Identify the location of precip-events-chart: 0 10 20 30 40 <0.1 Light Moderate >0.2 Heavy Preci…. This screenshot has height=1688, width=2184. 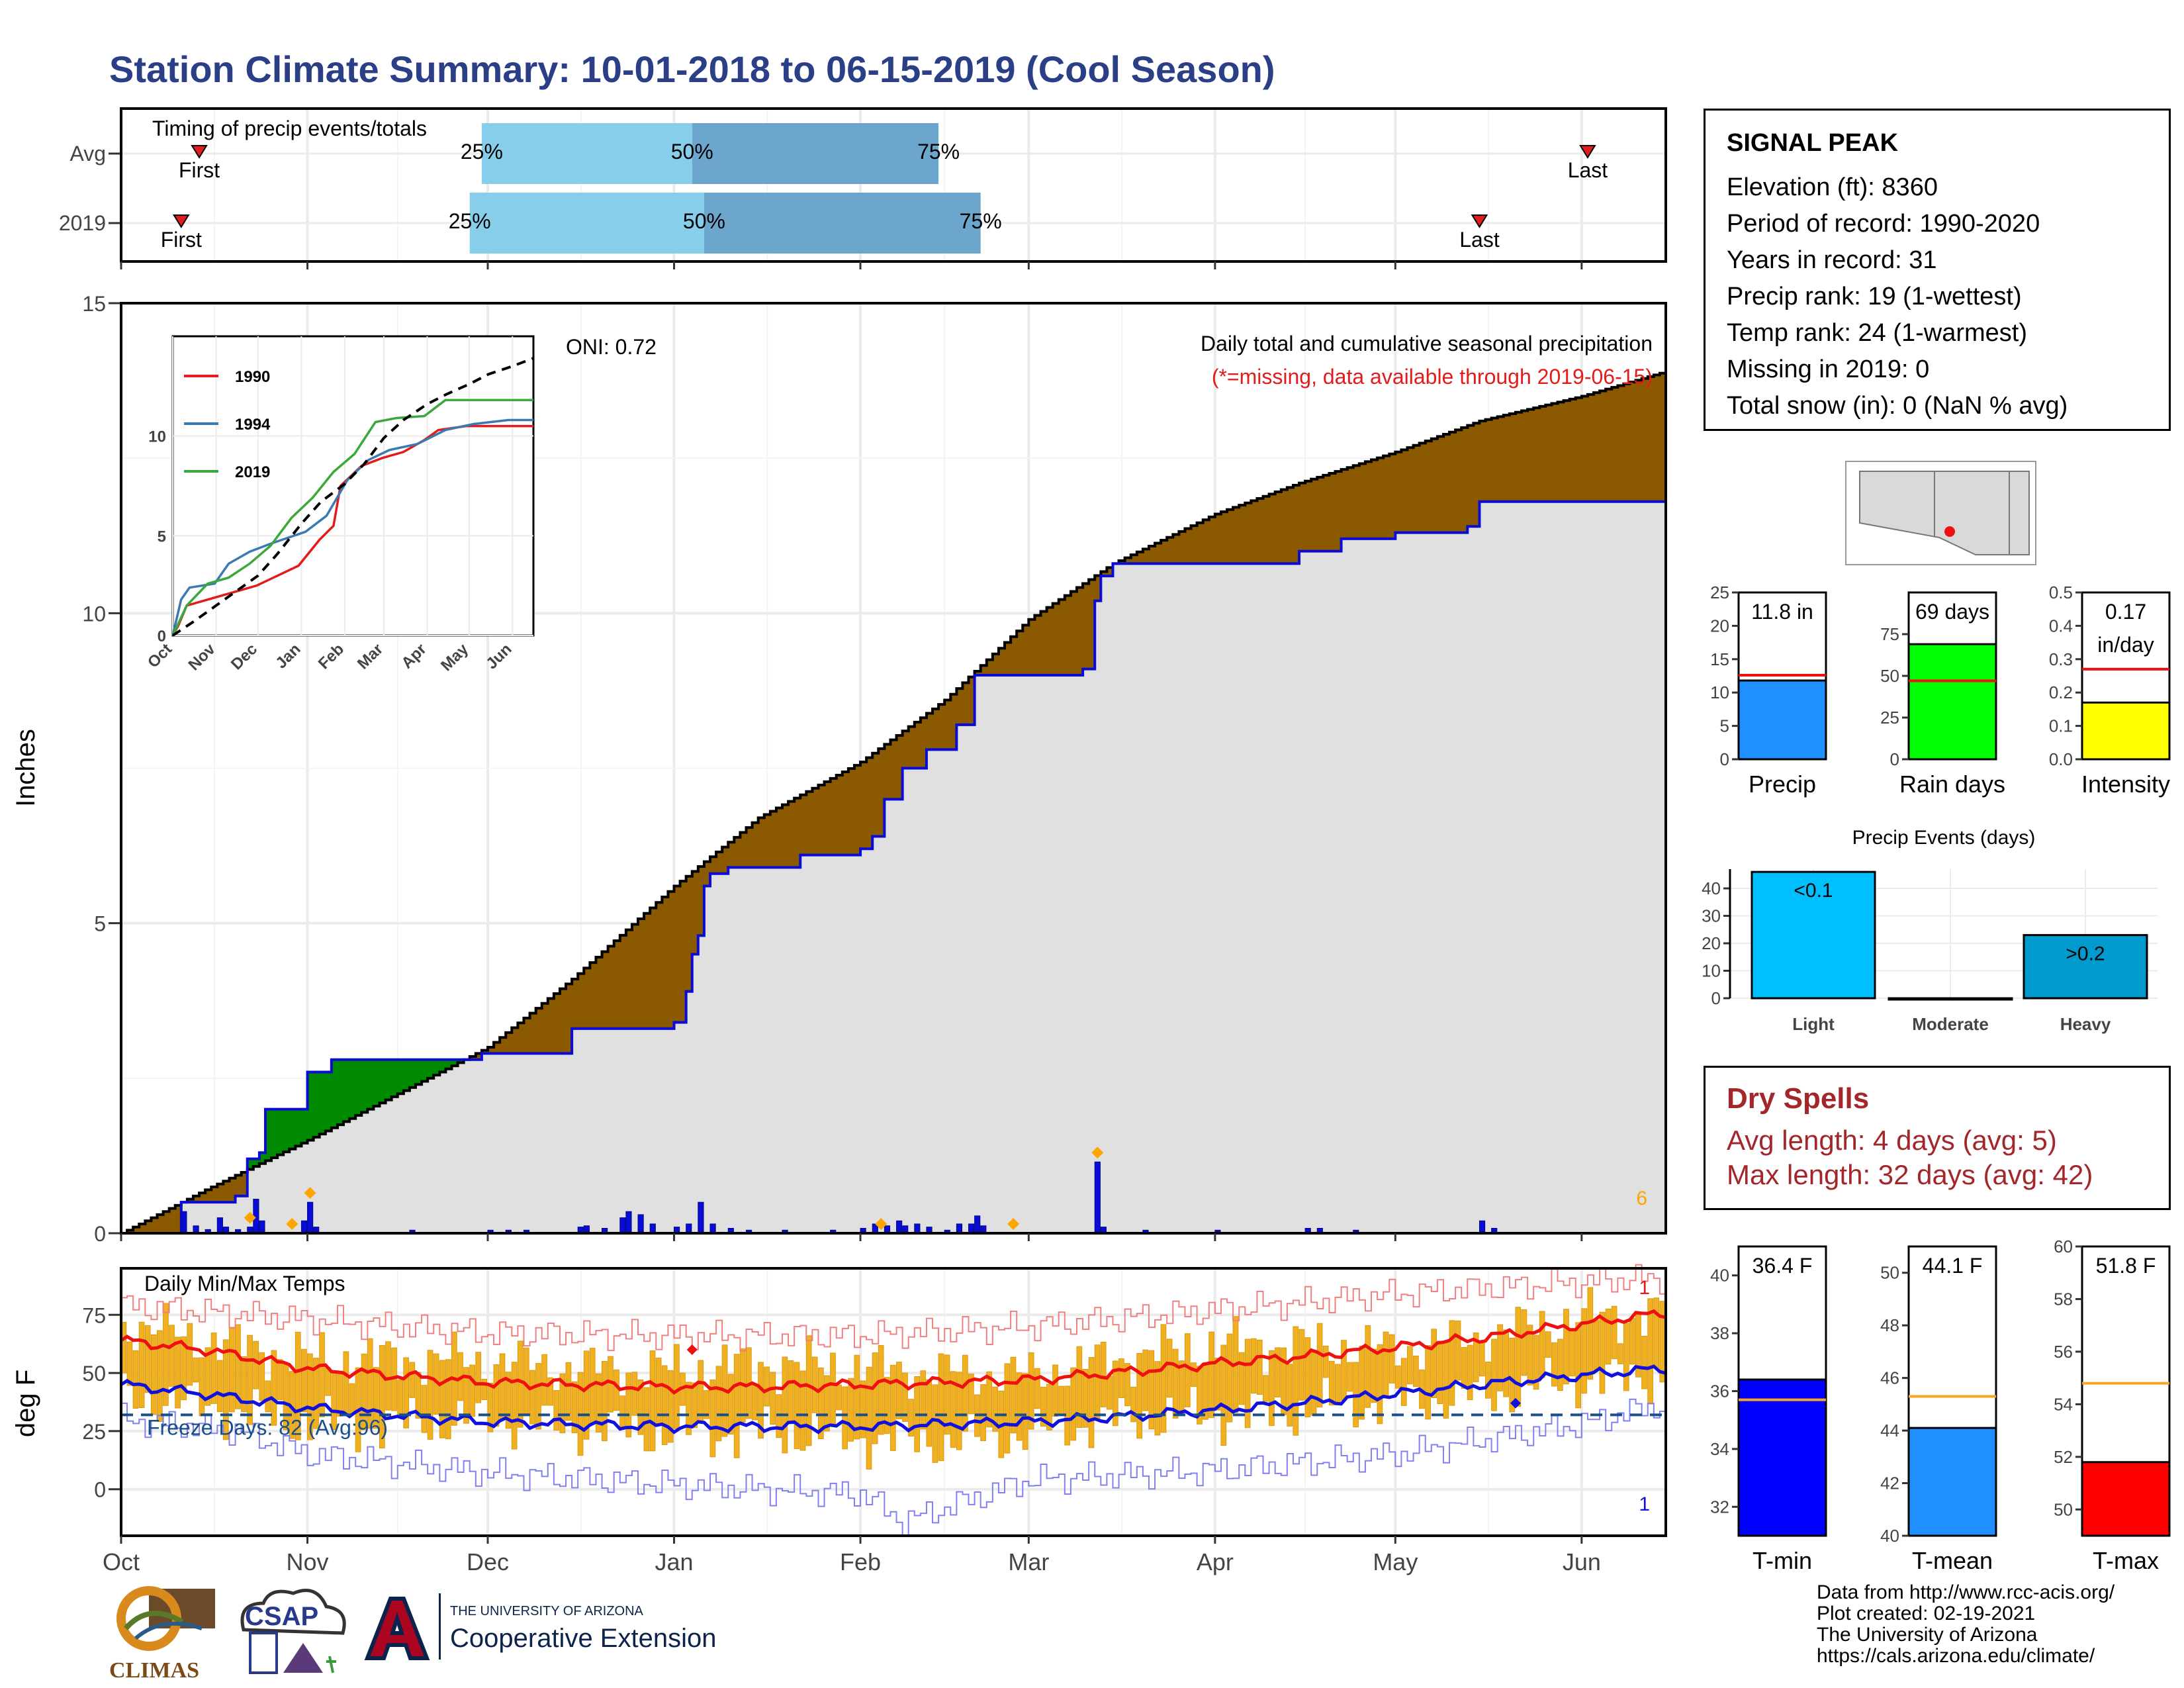
(1930, 930).